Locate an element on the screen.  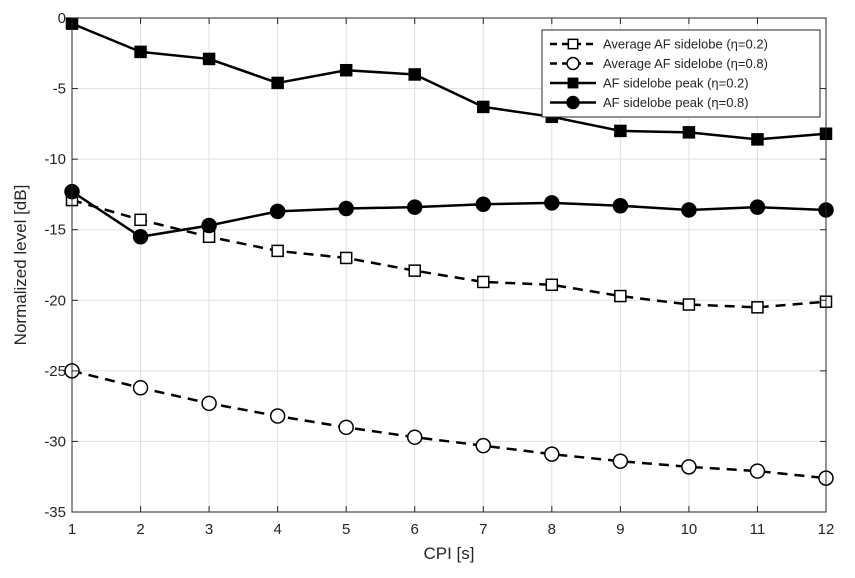
series-line is located at coordinates (449, 214).